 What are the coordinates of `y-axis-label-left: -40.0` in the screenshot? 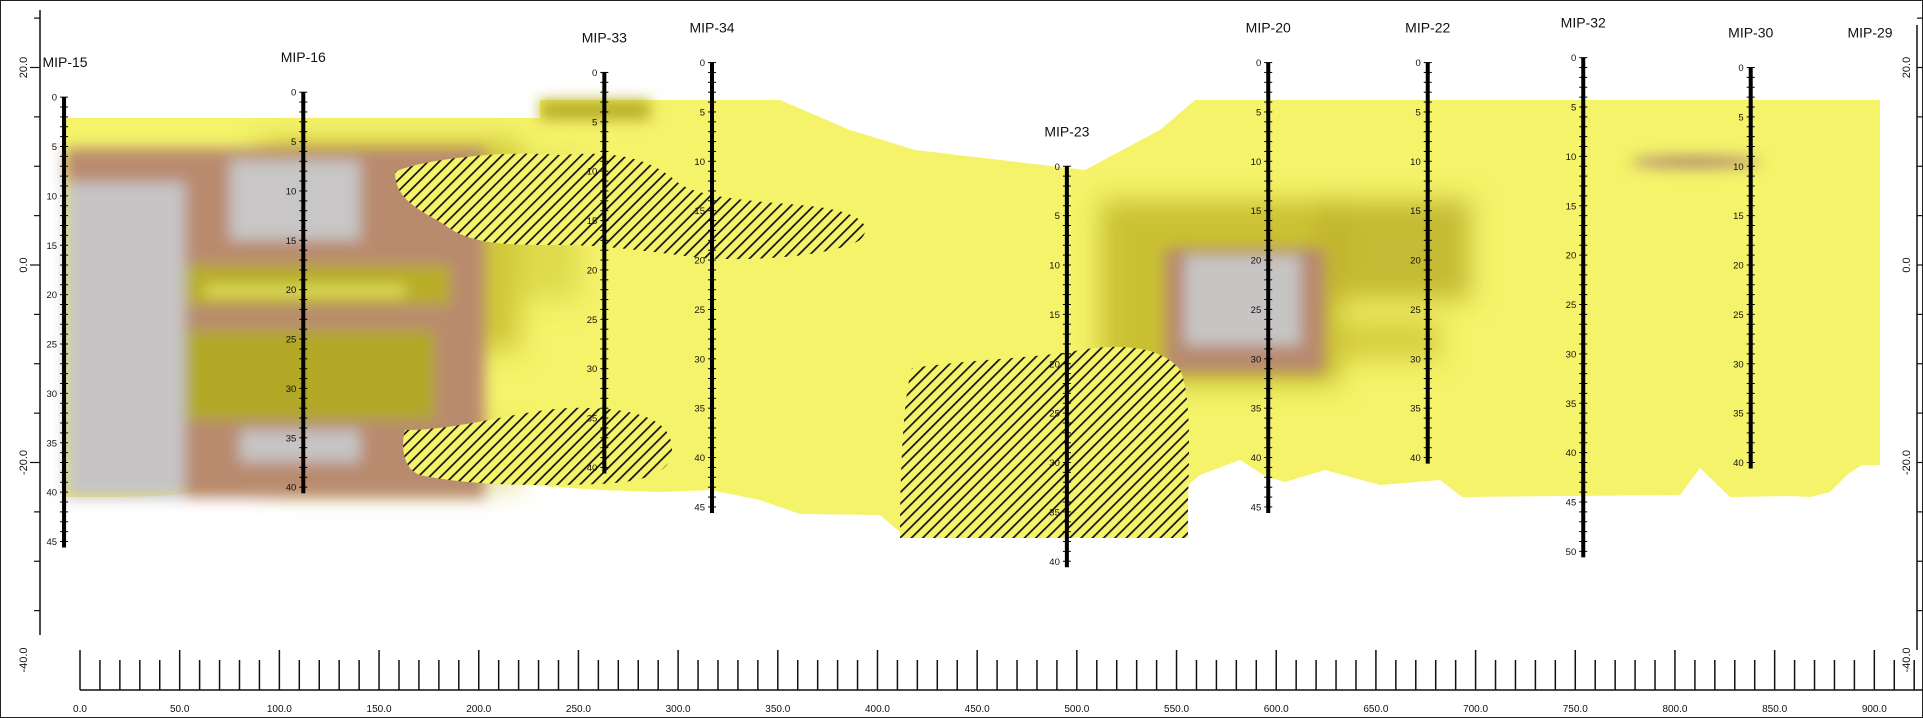 It's located at (24, 659).